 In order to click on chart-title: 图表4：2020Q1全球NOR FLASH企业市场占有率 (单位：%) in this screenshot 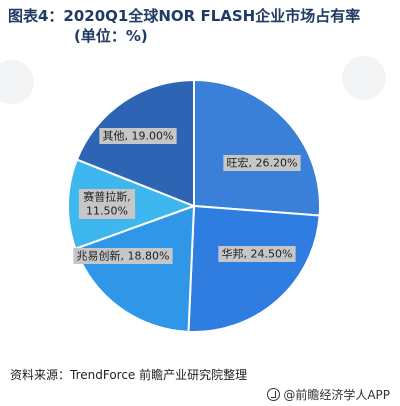, I will do `click(200, 26)`.